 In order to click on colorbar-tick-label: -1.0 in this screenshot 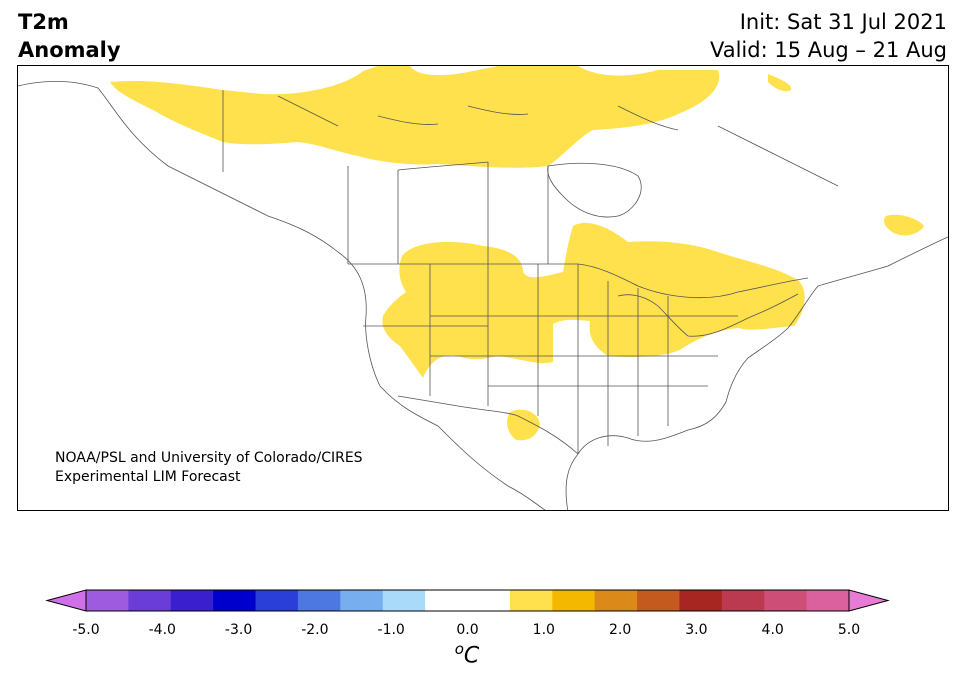, I will do `click(391, 630)`.